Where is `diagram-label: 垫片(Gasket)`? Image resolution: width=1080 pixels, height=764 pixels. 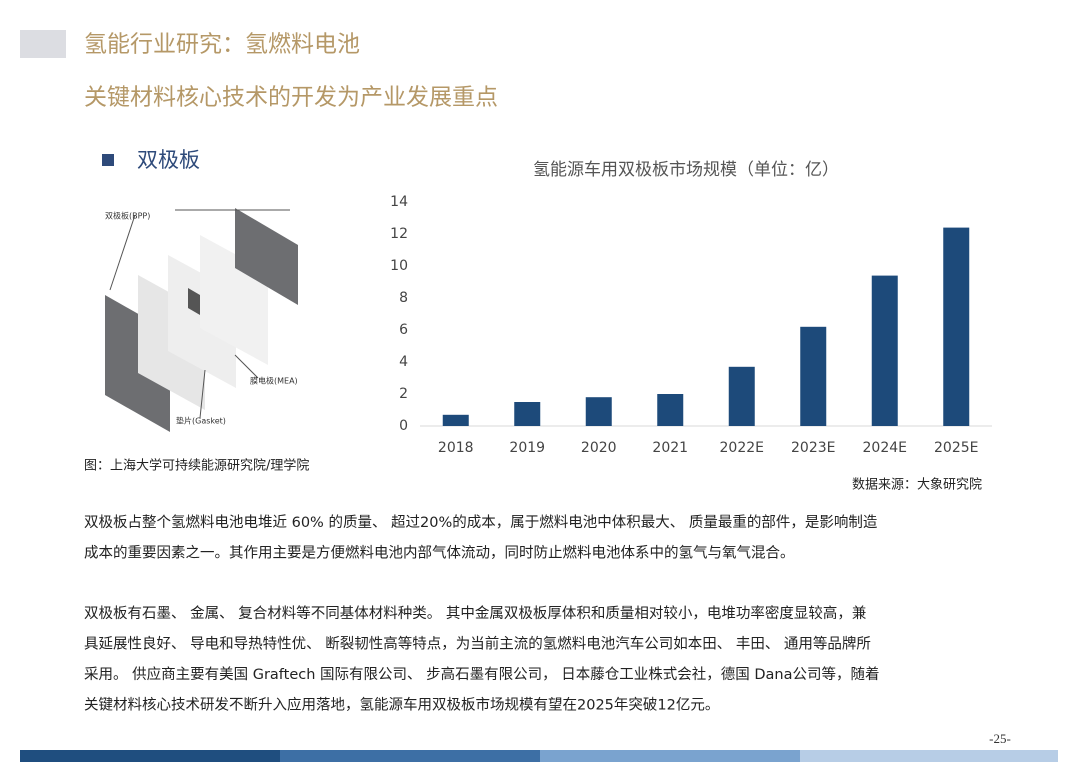 diagram-label: 垫片(Gasket) is located at coordinates (201, 421).